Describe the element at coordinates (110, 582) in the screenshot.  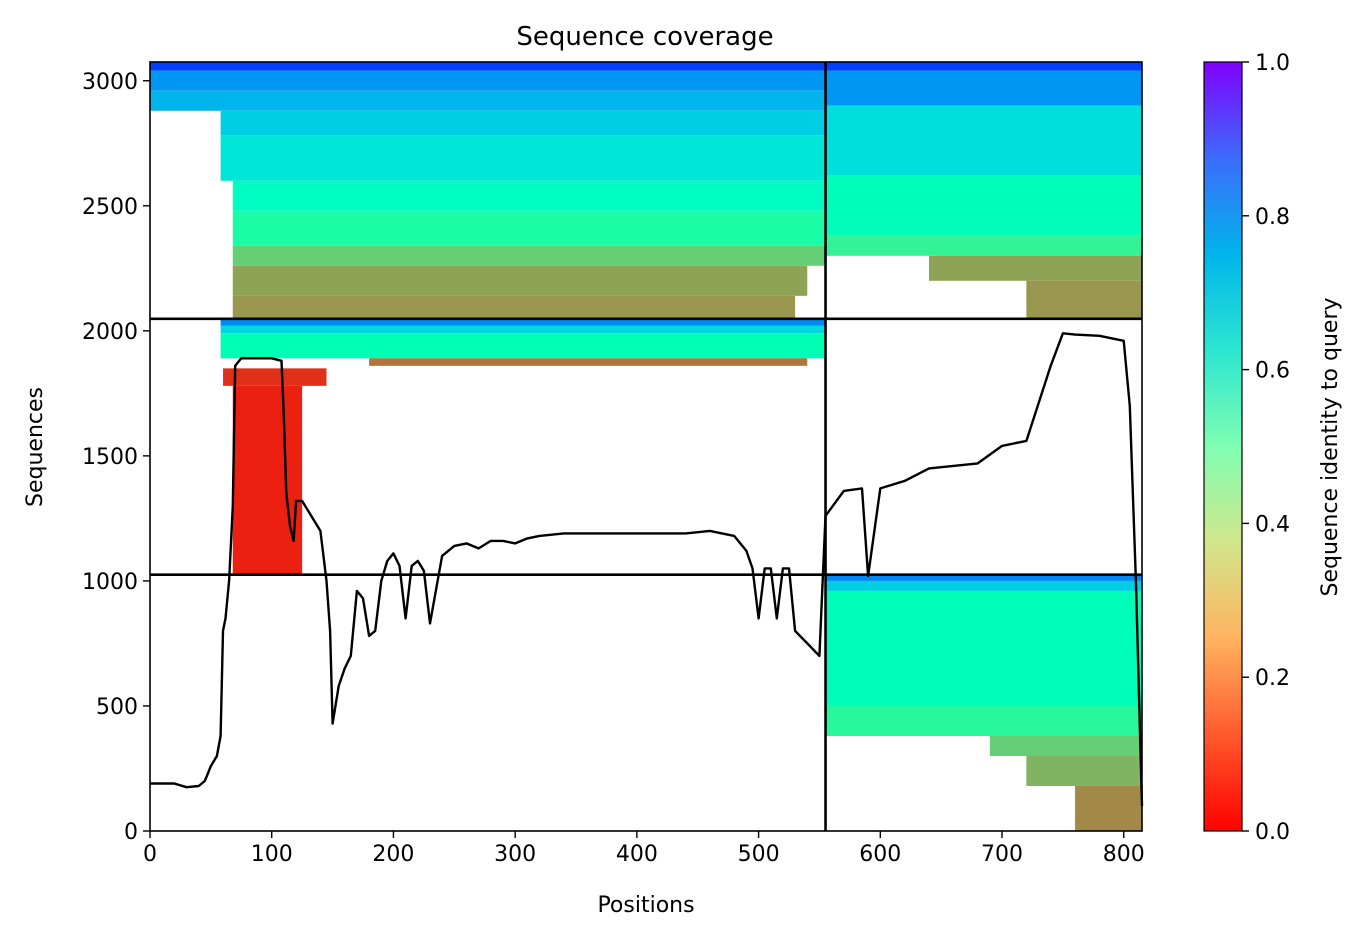
I see `y-tick-label: 1000` at that location.